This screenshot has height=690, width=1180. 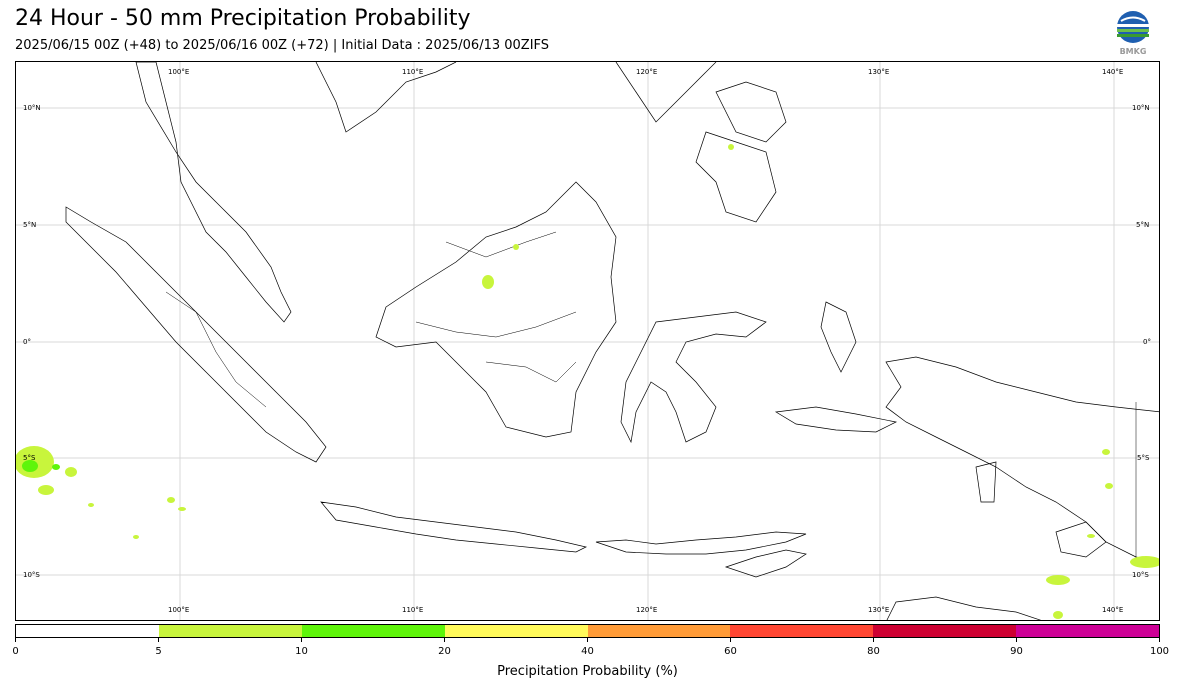 I want to click on lat-label-right: 10°N, so click(x=1141, y=108).